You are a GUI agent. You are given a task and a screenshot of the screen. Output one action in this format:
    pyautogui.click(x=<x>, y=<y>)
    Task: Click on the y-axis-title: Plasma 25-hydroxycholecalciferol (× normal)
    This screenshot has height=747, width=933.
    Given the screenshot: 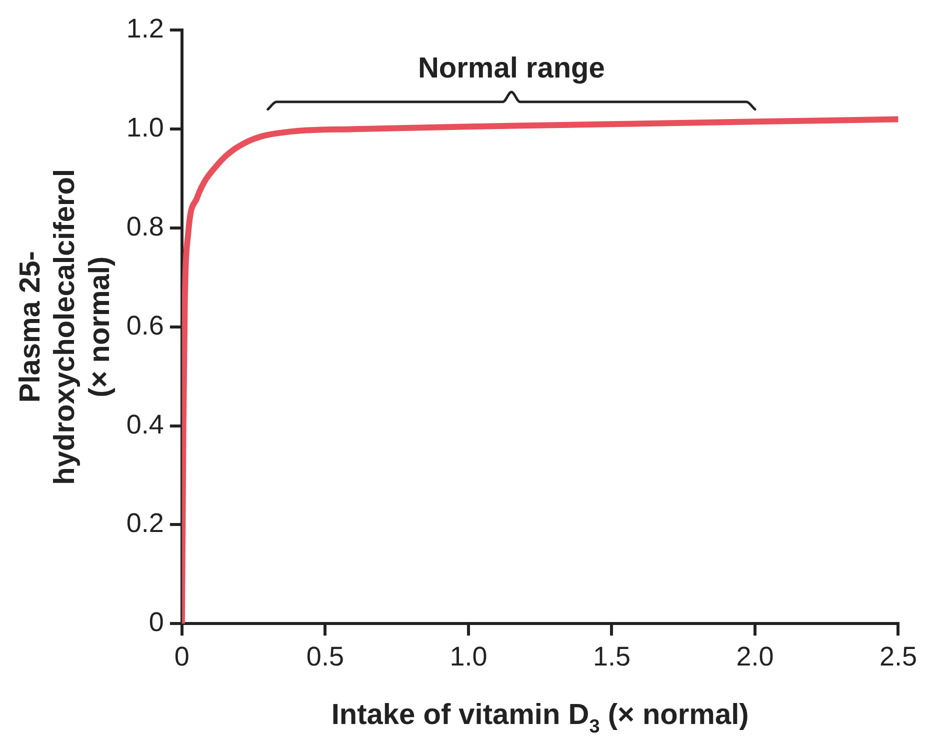 What is the action you would take?
    pyautogui.click(x=65, y=326)
    